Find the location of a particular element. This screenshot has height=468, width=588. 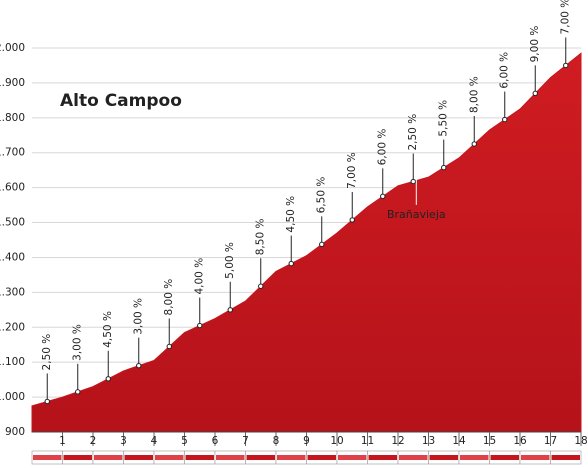

y-tick-label: 900 is located at coordinates (15, 432).